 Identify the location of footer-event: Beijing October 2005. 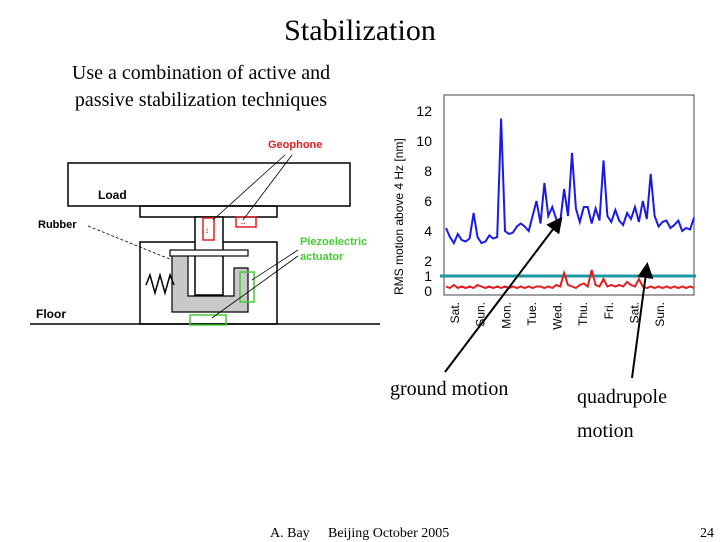
(389, 533).